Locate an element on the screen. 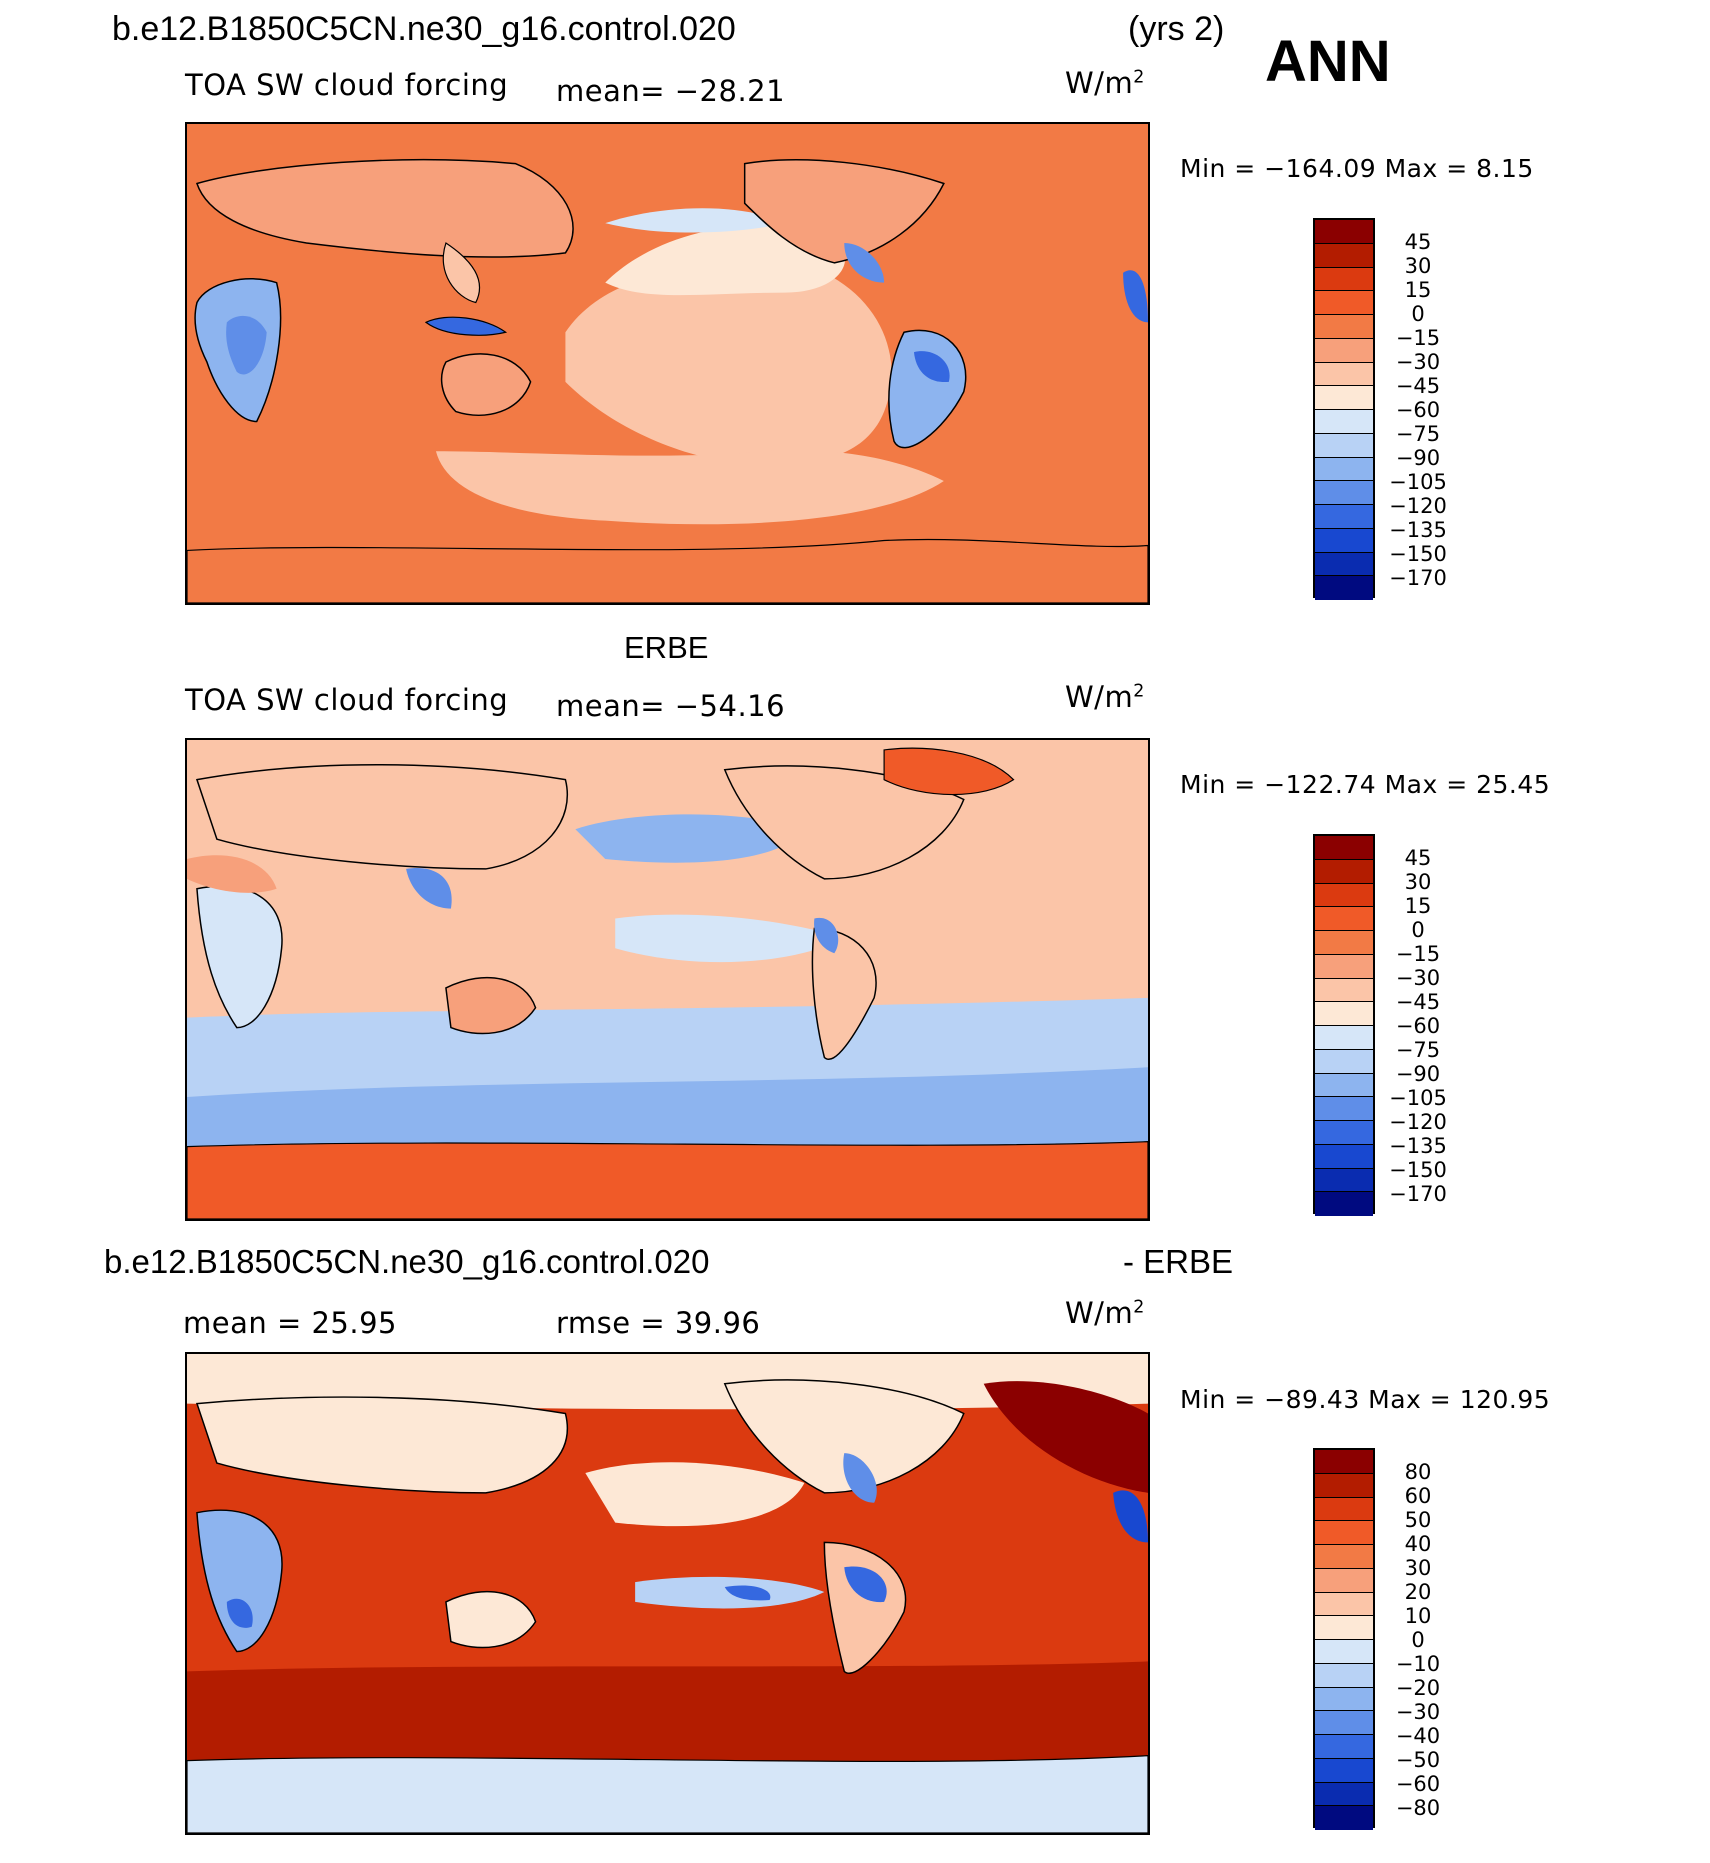  cb-label: −20 is located at coordinates (1418, 1688).